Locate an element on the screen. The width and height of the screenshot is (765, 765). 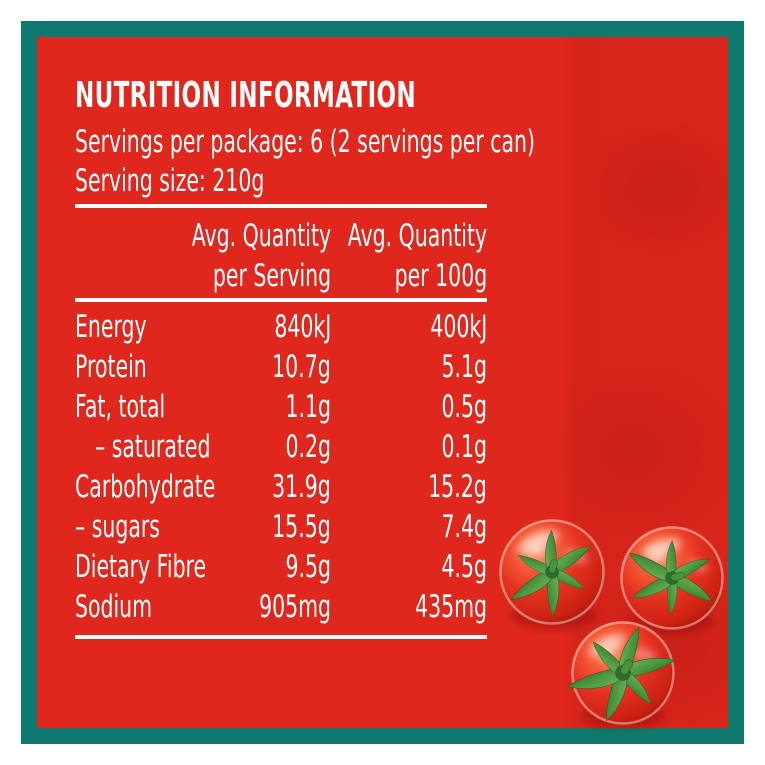
serving-size-text: Serving size: 210g is located at coordinates (170, 181).